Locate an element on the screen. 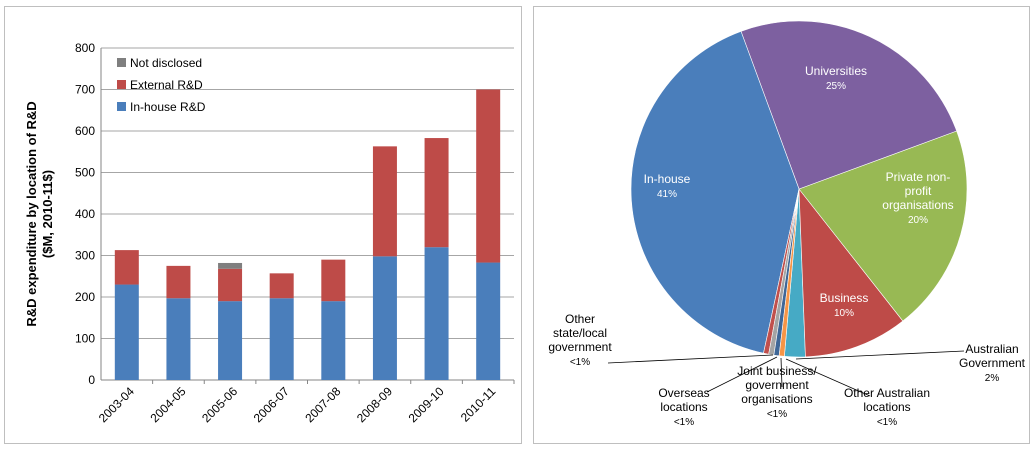 This screenshot has height=450, width=1035. pie-label-overseas-locations: <1% is located at coordinates (684, 422).